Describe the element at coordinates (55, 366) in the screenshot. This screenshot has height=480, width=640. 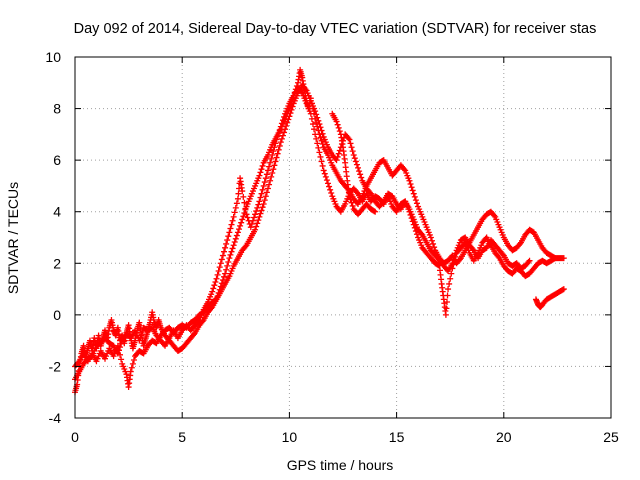
I see `y-tick-label: -2` at that location.